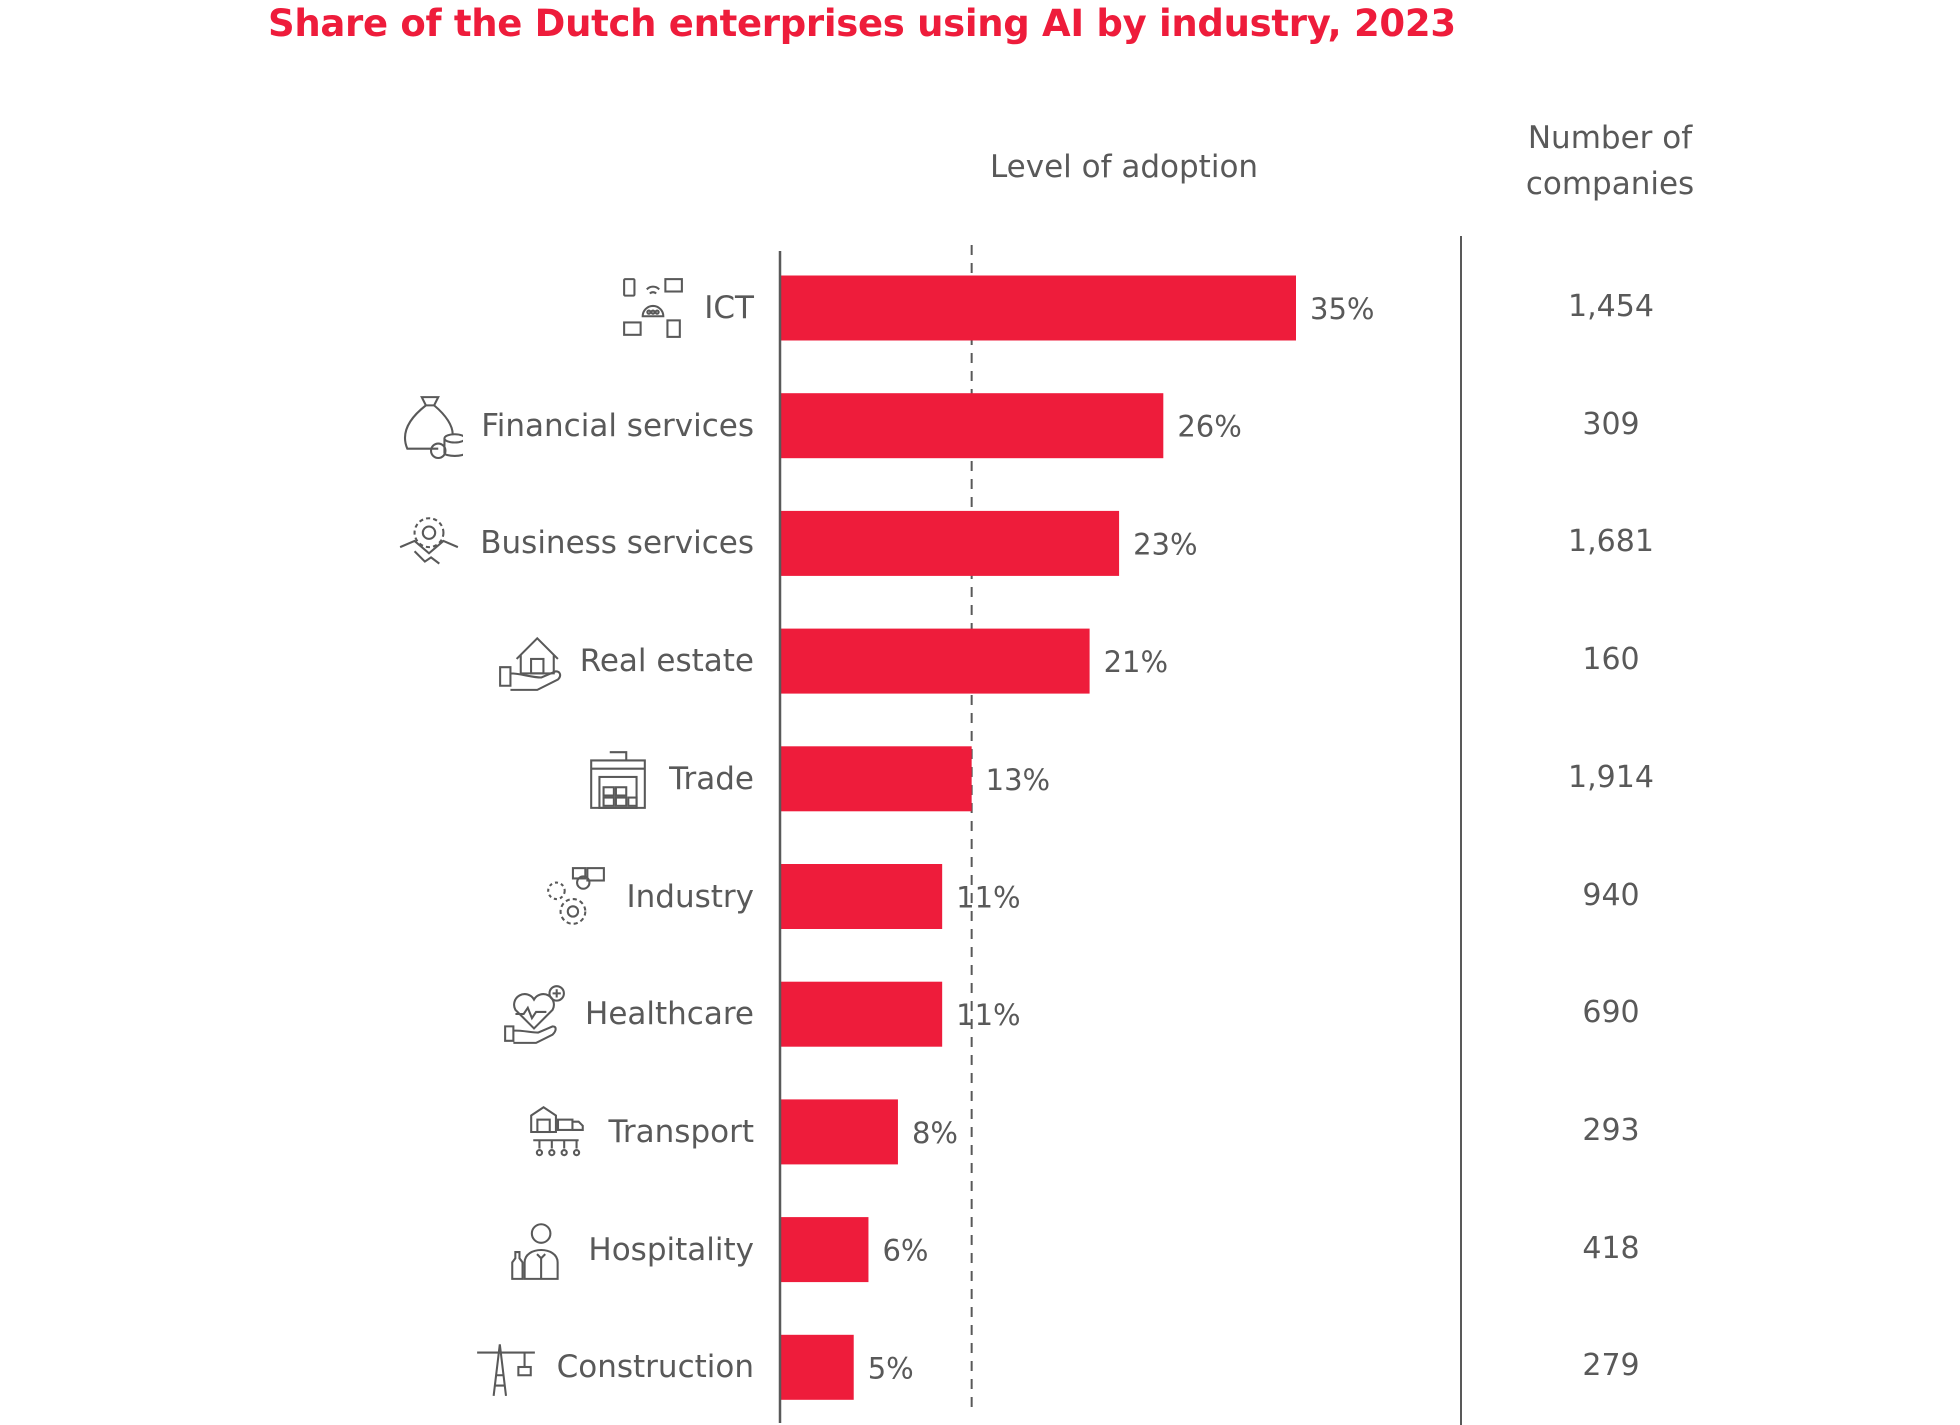 Image resolution: width=1960 pixels, height=1425 pixels. What do you see at coordinates (817, 1367) in the screenshot?
I see `bar-construction` at bounding box center [817, 1367].